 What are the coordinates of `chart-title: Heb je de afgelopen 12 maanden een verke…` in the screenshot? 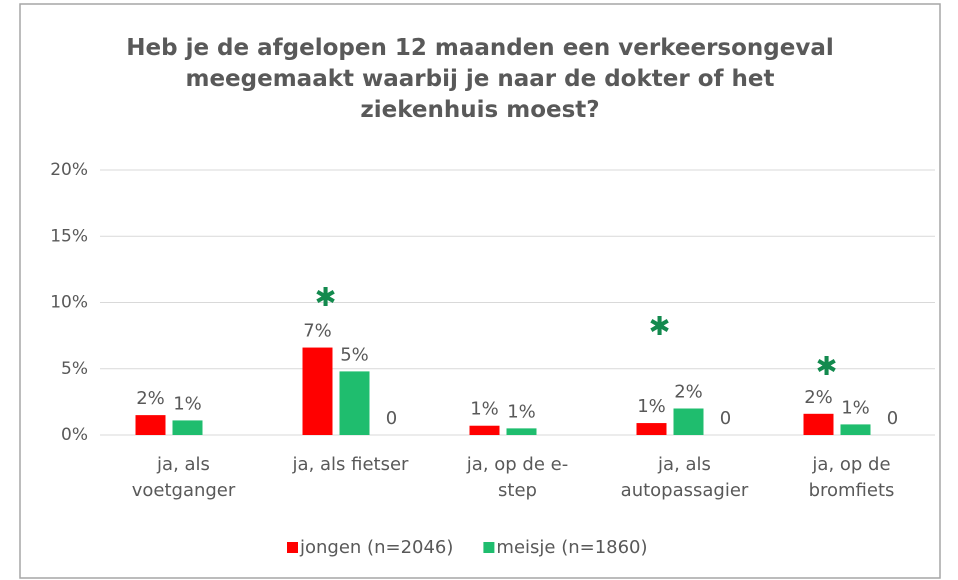 It's located at (480, 79).